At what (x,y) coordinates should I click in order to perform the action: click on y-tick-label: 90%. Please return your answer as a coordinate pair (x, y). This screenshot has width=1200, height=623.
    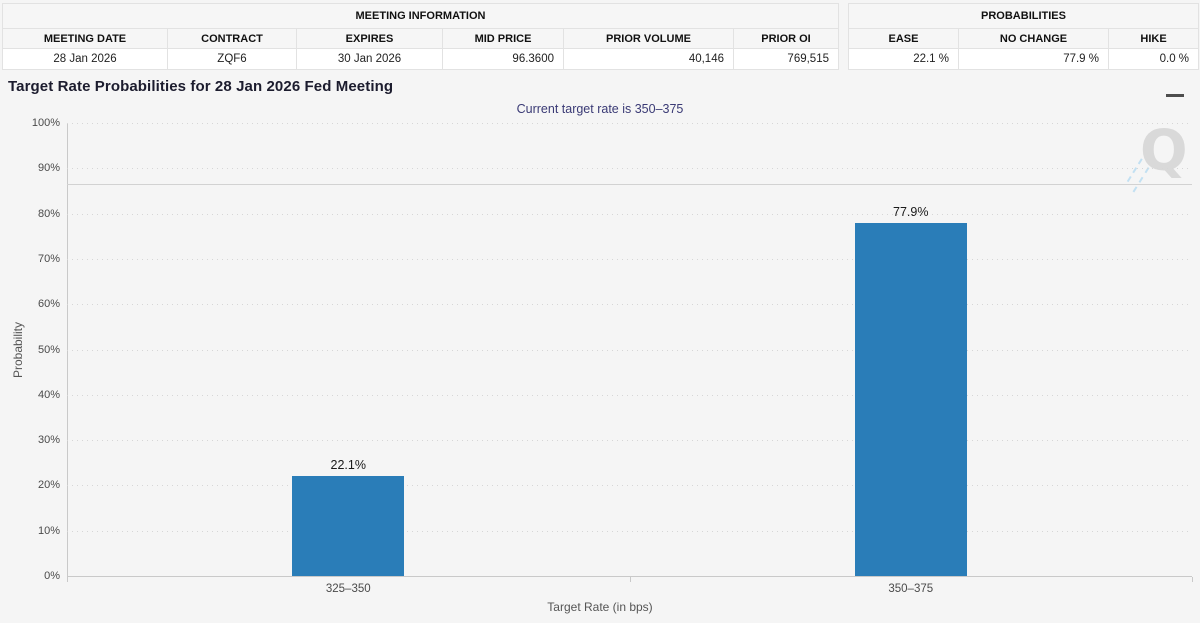
    Looking at the image, I should click on (48, 168).